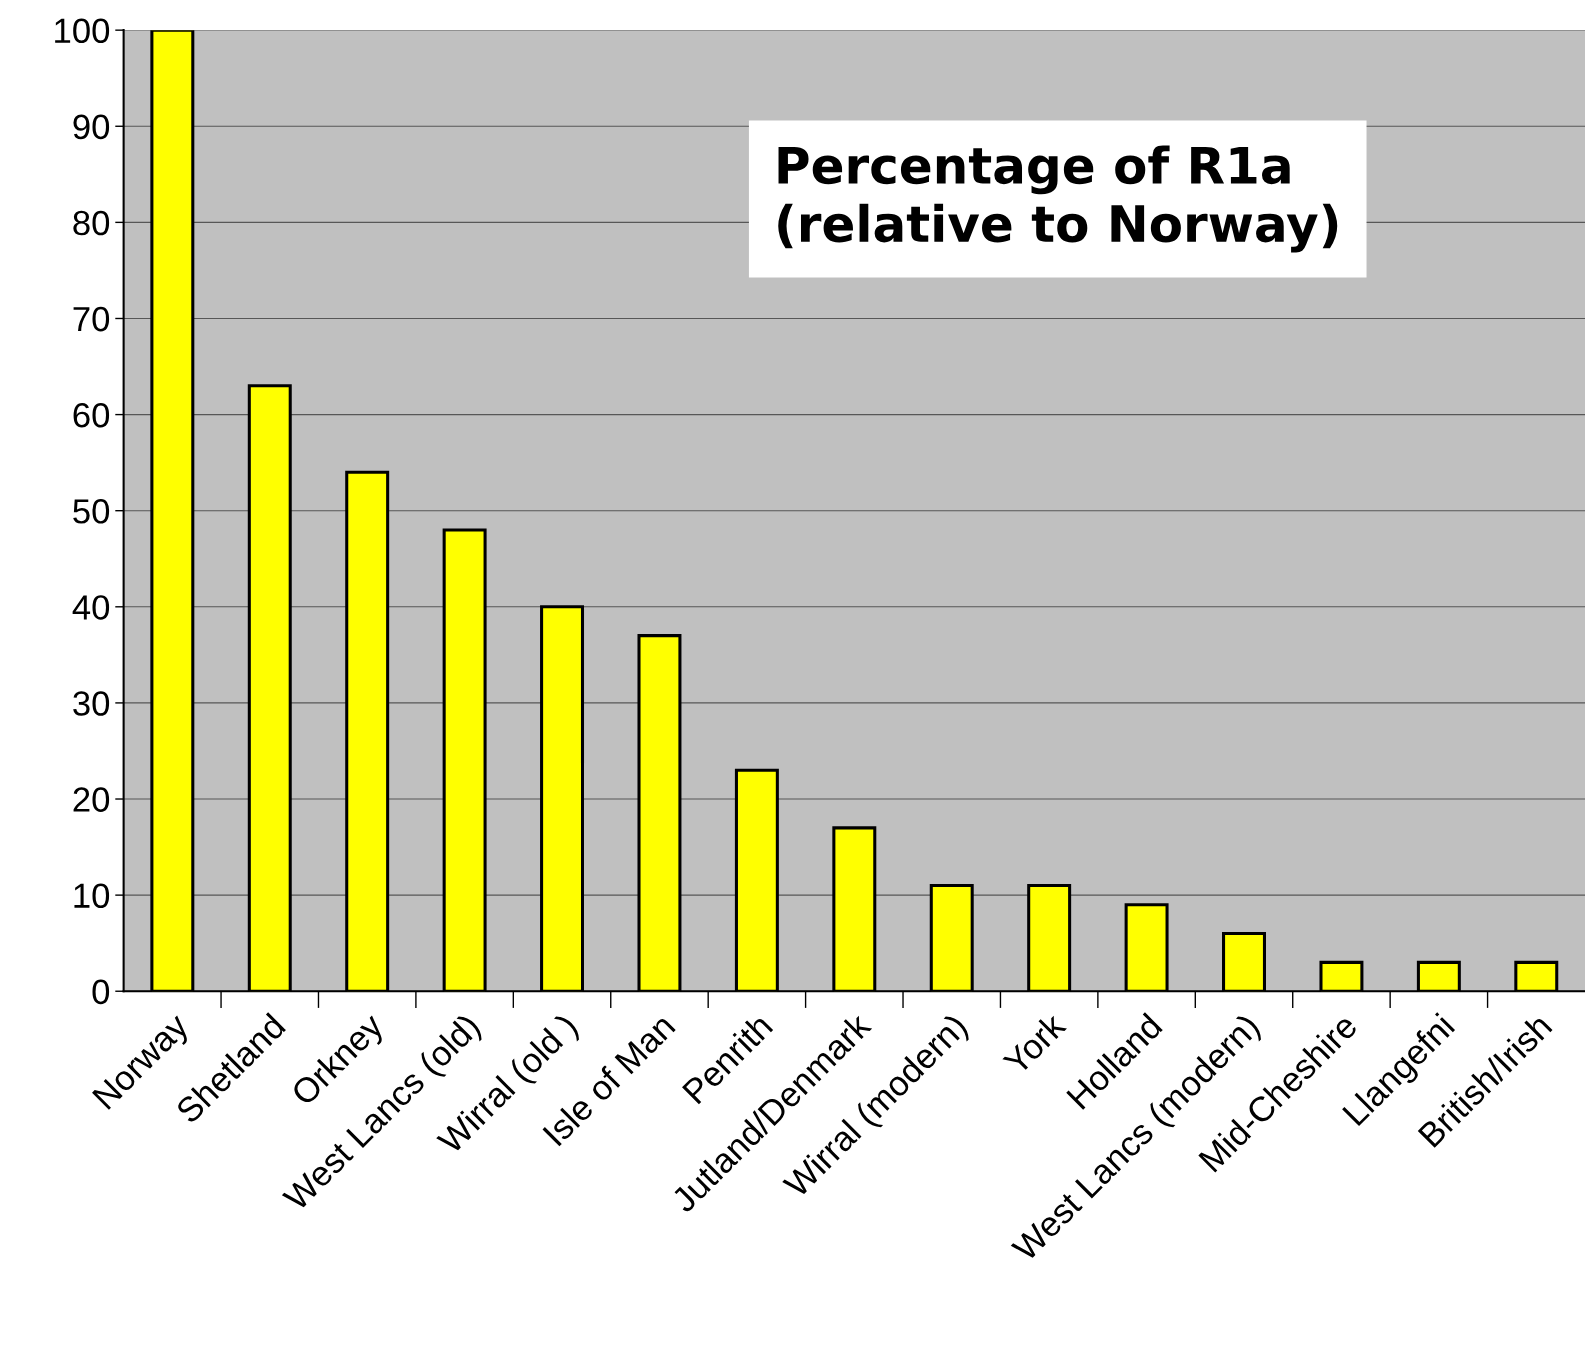 The height and width of the screenshot is (1371, 1585). Describe the element at coordinates (91, 223) in the screenshot. I see `y-tick-label: 80` at that location.